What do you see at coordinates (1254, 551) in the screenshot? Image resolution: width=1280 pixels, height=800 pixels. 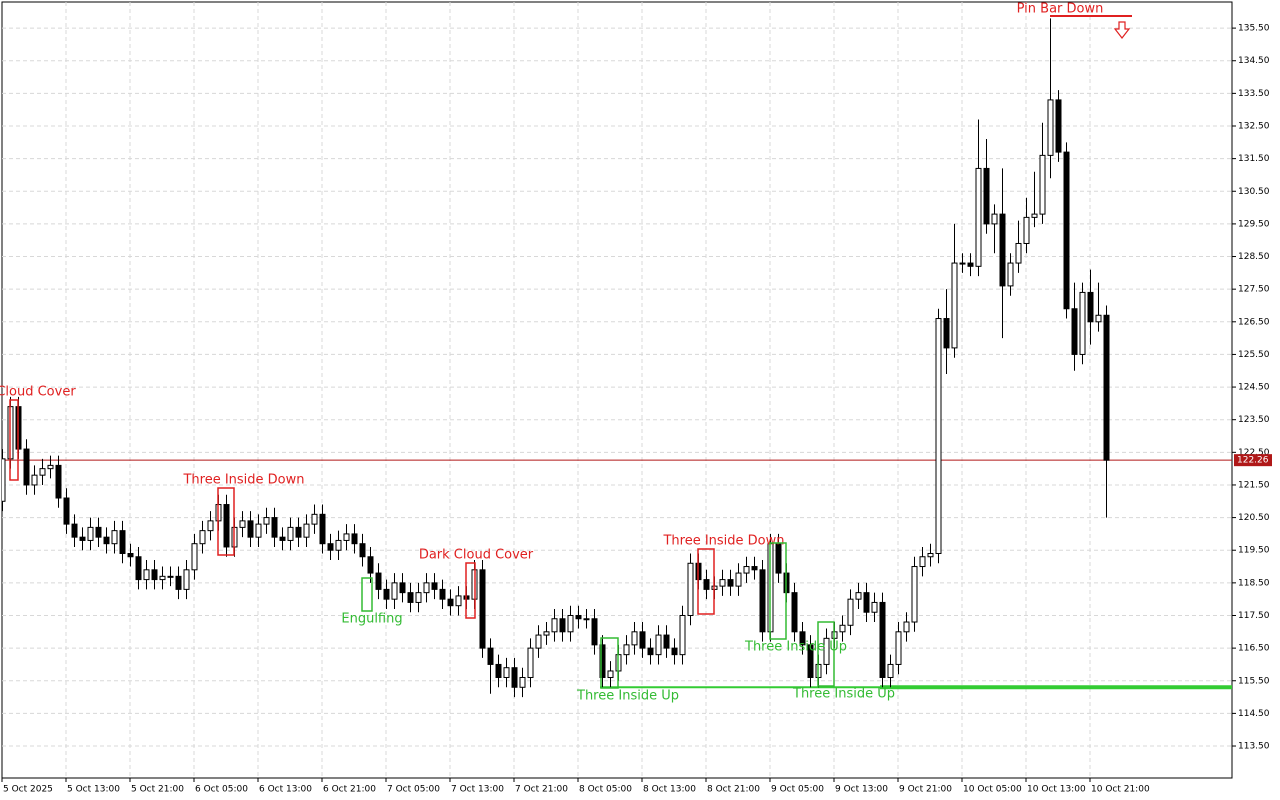 I see `y-tick-label: 119.50` at bounding box center [1254, 551].